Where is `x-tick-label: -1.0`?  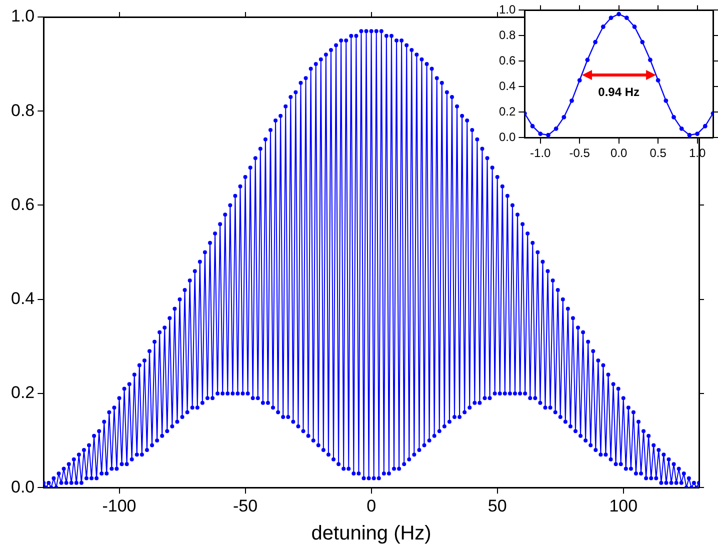 x-tick-label: -1.0 is located at coordinates (541, 153).